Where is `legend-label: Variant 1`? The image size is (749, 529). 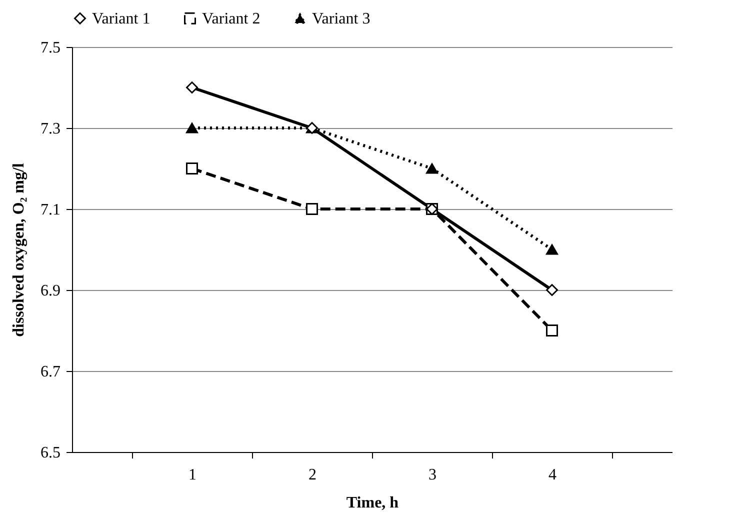
legend-label: Variant 1 is located at coordinates (121, 19).